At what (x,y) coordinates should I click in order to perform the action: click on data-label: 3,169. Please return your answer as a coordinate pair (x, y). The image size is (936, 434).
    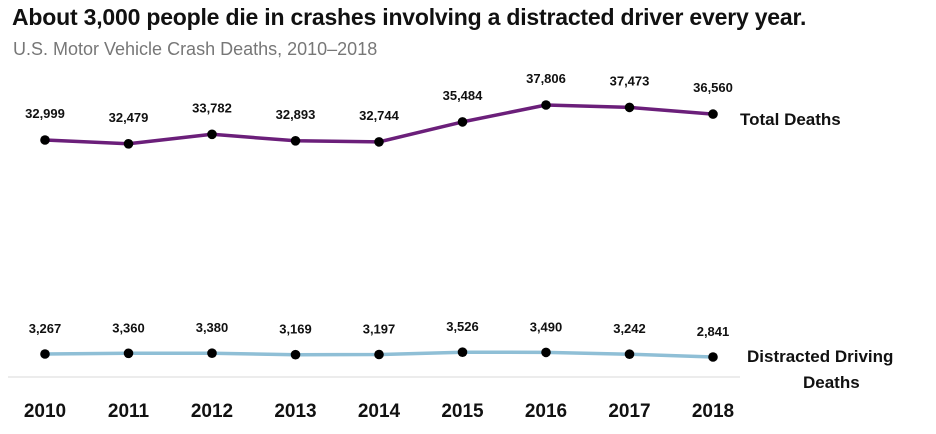
    Looking at the image, I should click on (295, 329).